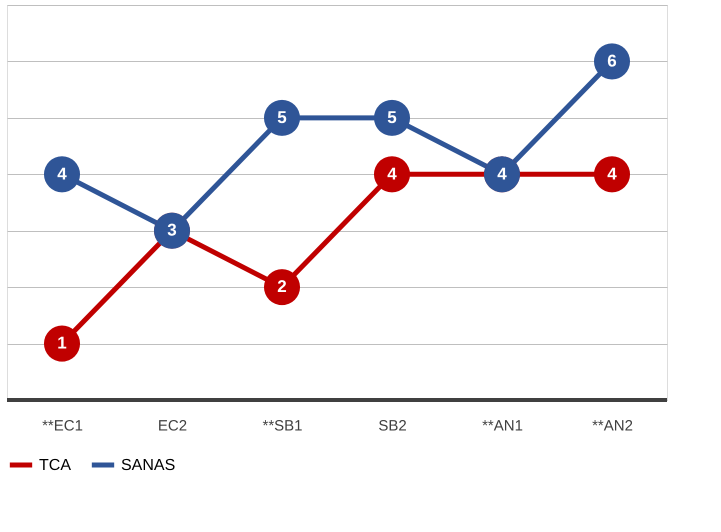  I want to click on data-label: 6, so click(612, 60).